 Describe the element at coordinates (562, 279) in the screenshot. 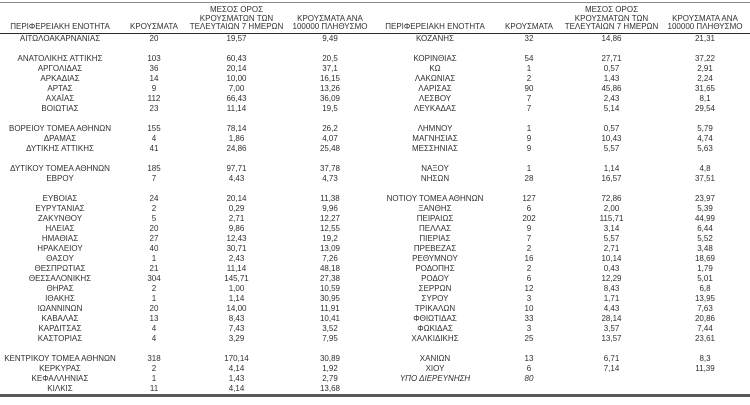

I see `table-row: ΡΟΔΟΥ 6 12,29 5,01` at that location.